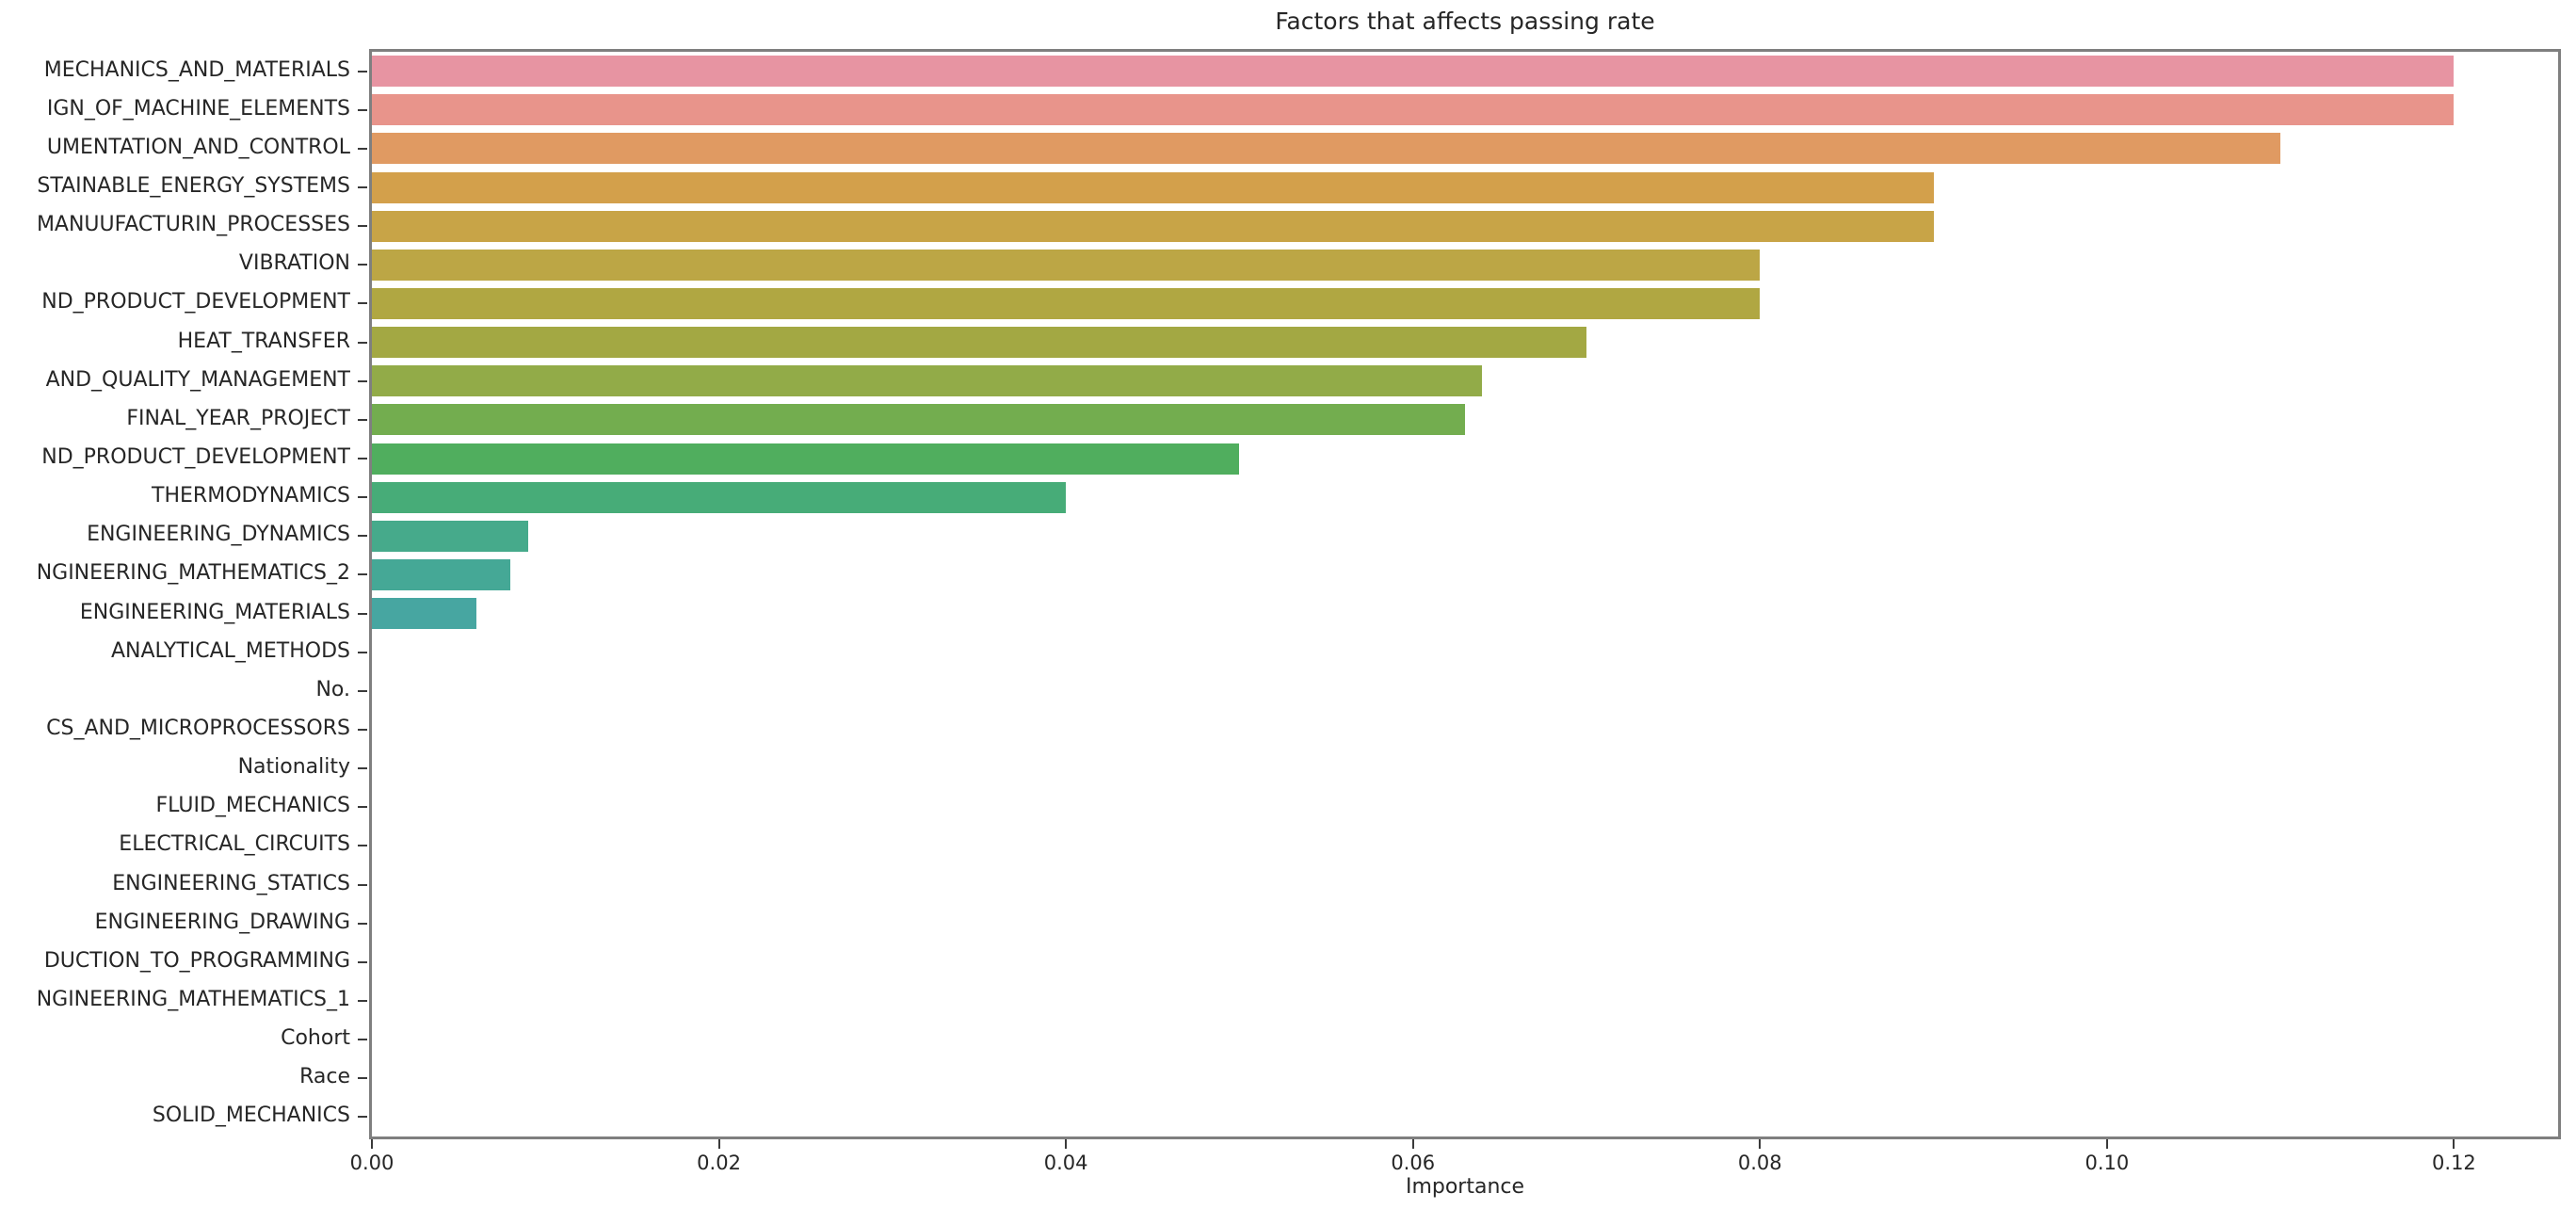 This screenshot has height=1225, width=2576. Describe the element at coordinates (238, 418) in the screenshot. I see `y-tick-label: FINAL_YEAR_PROJECT` at that location.